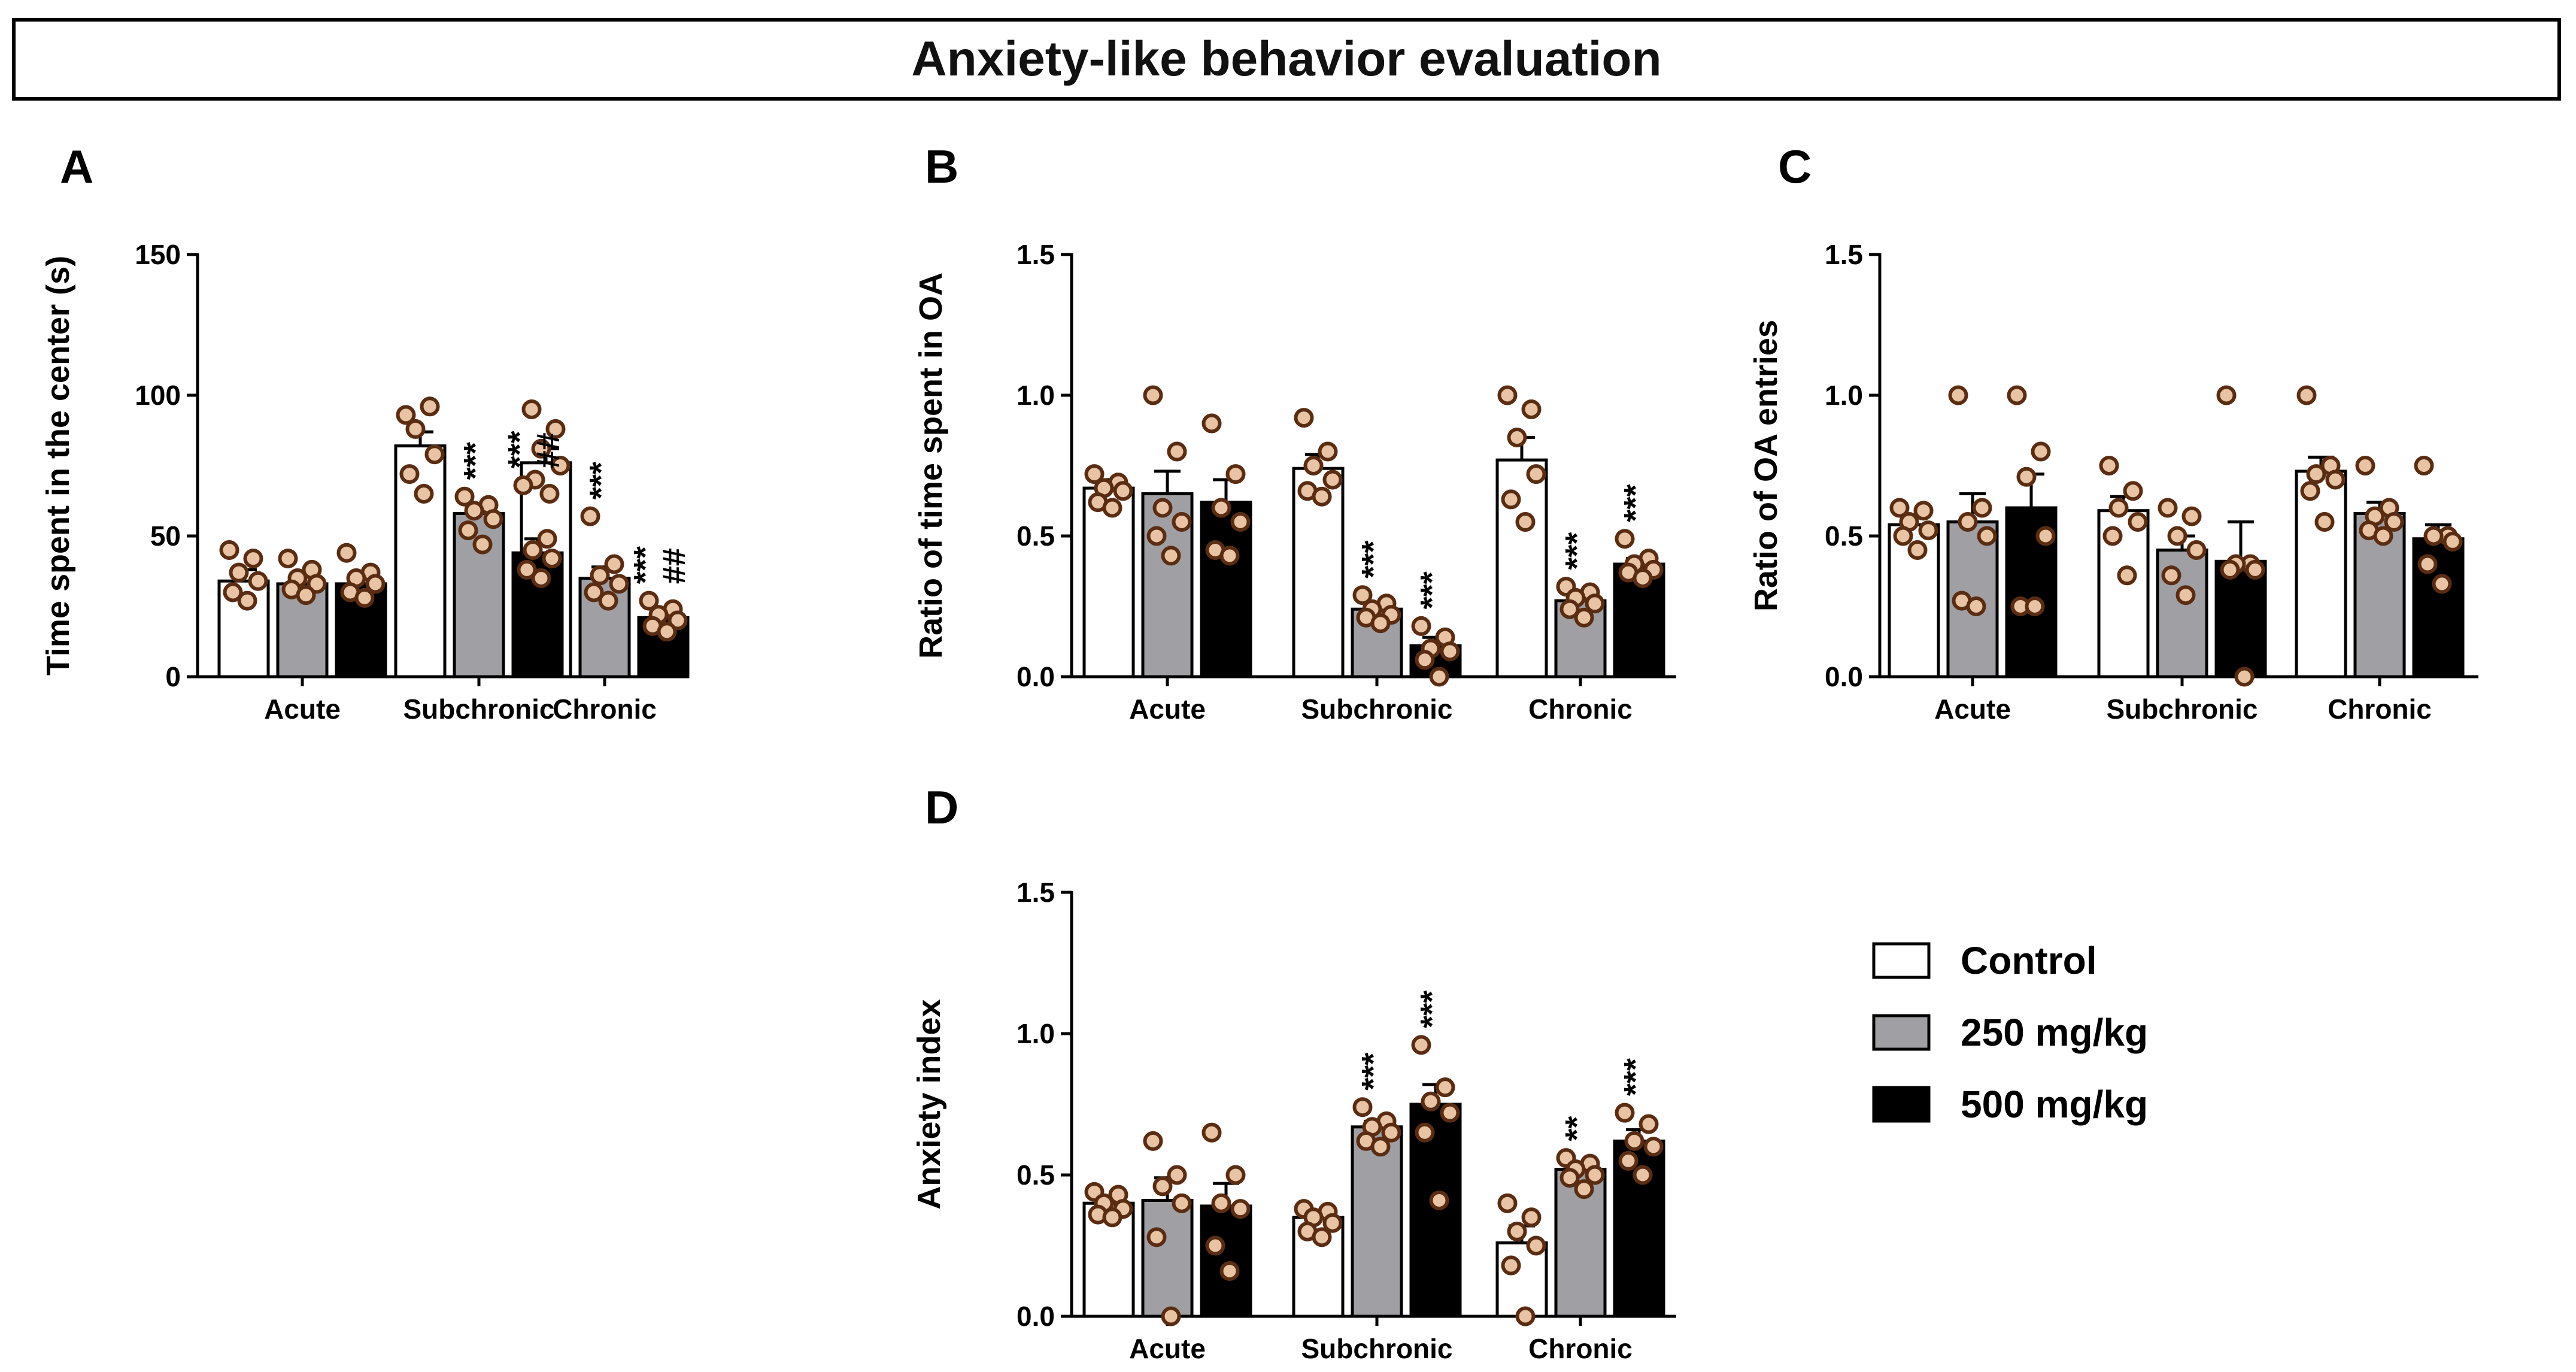 This screenshot has height=1372, width=2576. What do you see at coordinates (674, 566) in the screenshot?
I see `significance-marker: ##` at bounding box center [674, 566].